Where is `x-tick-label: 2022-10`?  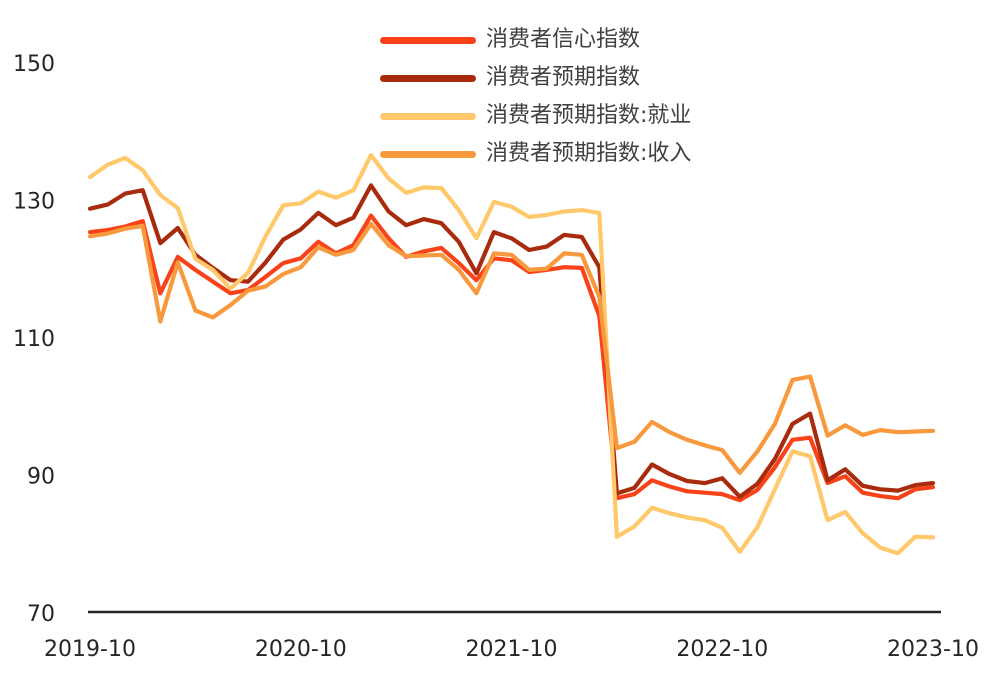
x-tick-label: 2022-10 is located at coordinates (722, 649).